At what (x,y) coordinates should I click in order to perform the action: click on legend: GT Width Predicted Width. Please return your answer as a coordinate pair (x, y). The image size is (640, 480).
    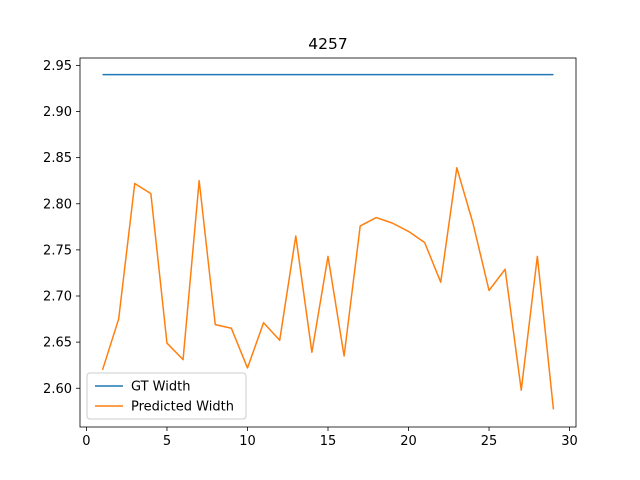
    Looking at the image, I should click on (166, 396).